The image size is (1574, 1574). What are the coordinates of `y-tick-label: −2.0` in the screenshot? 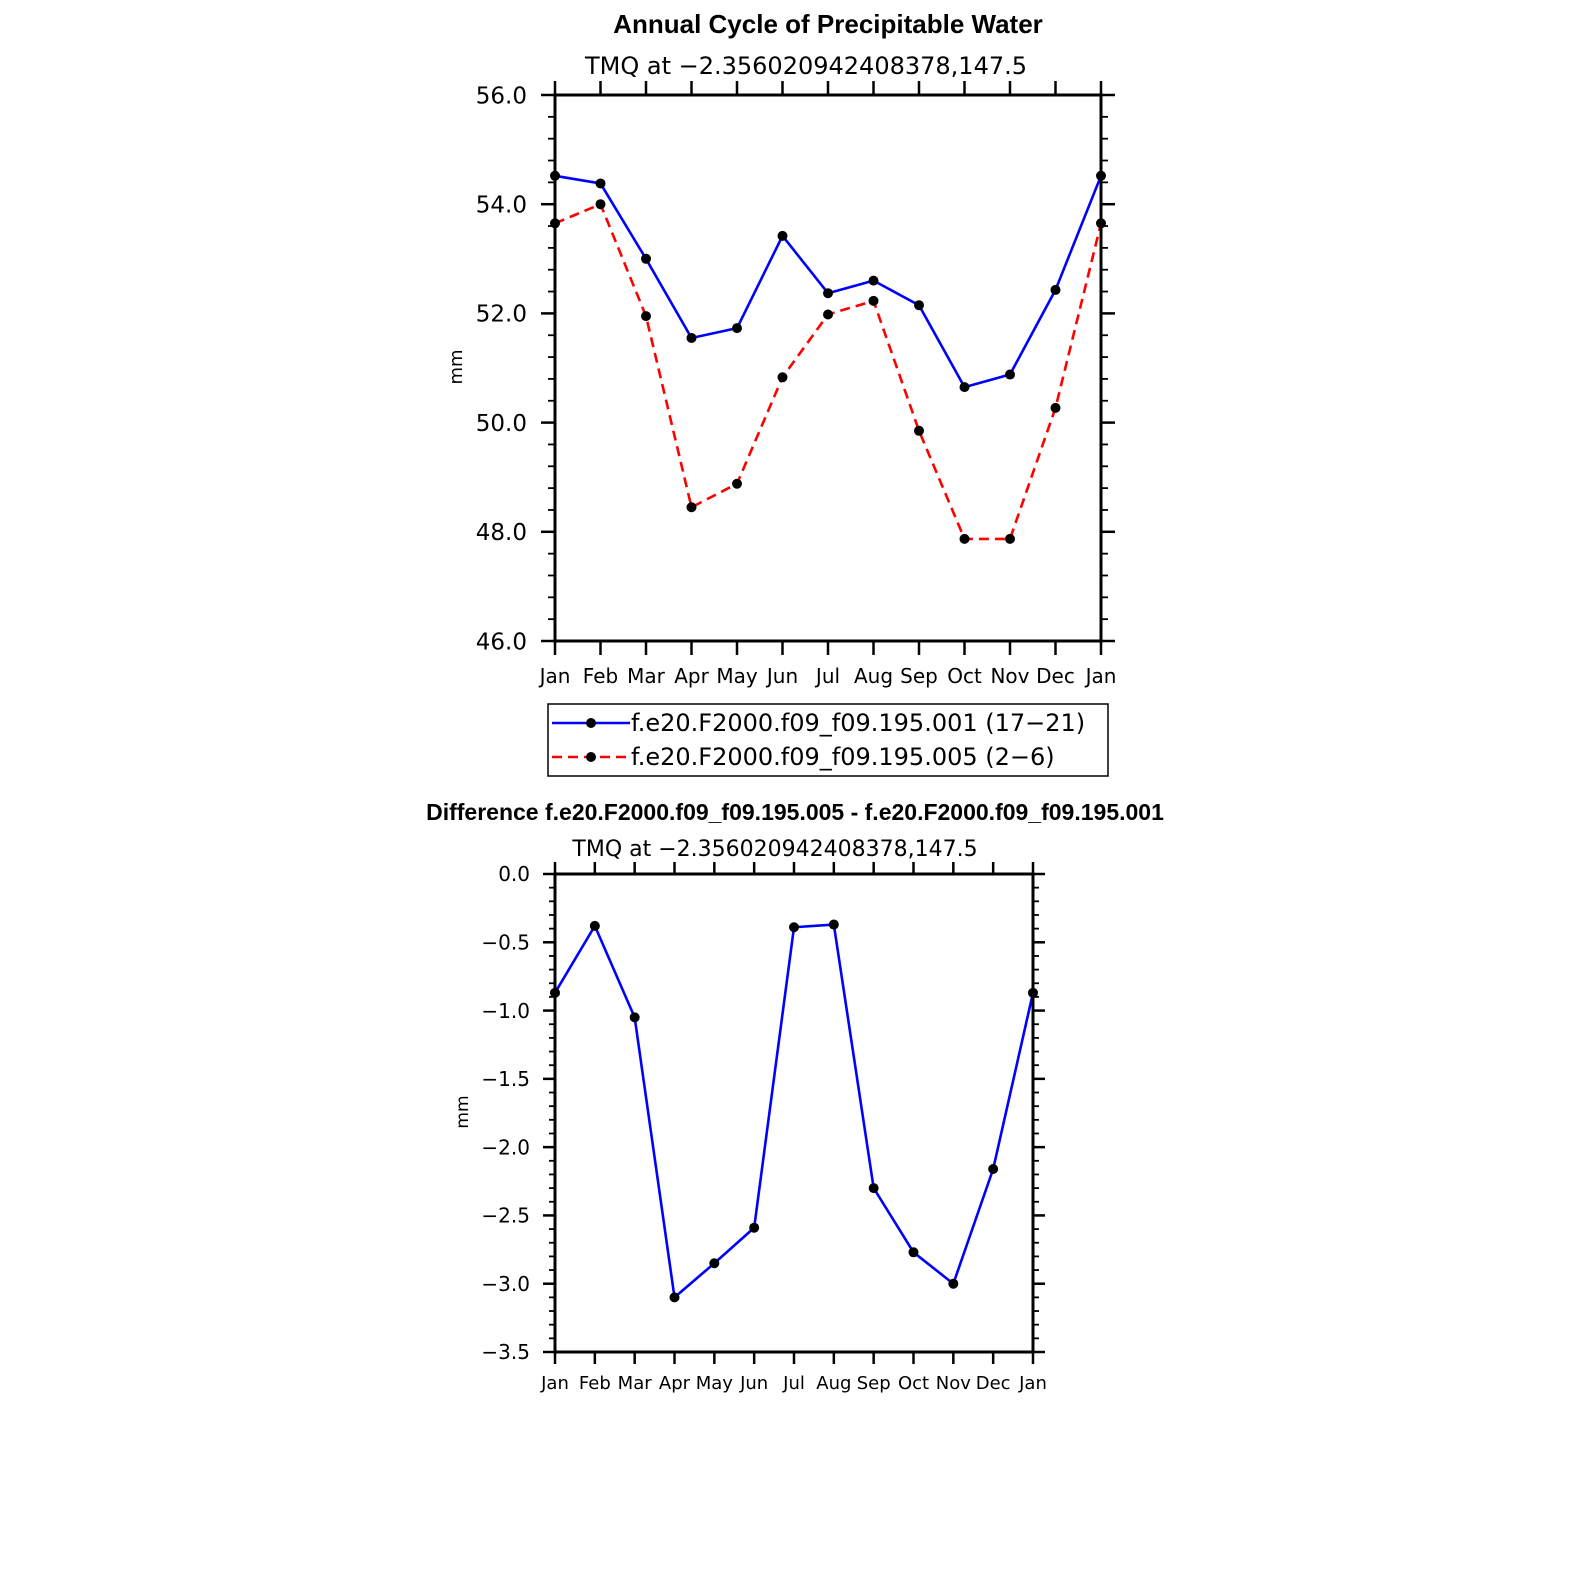 It's located at (505, 1147).